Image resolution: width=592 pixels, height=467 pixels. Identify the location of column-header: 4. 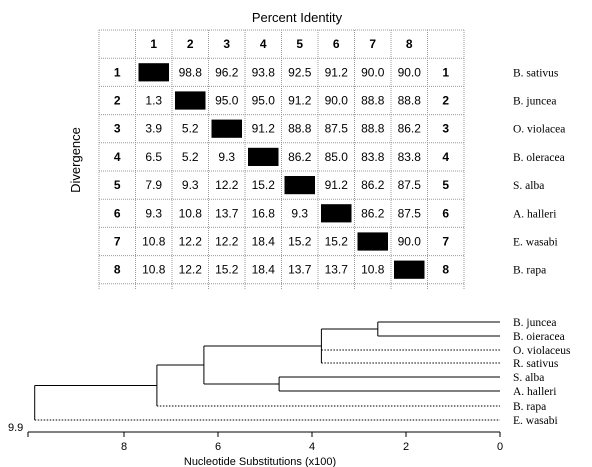
(263, 44).